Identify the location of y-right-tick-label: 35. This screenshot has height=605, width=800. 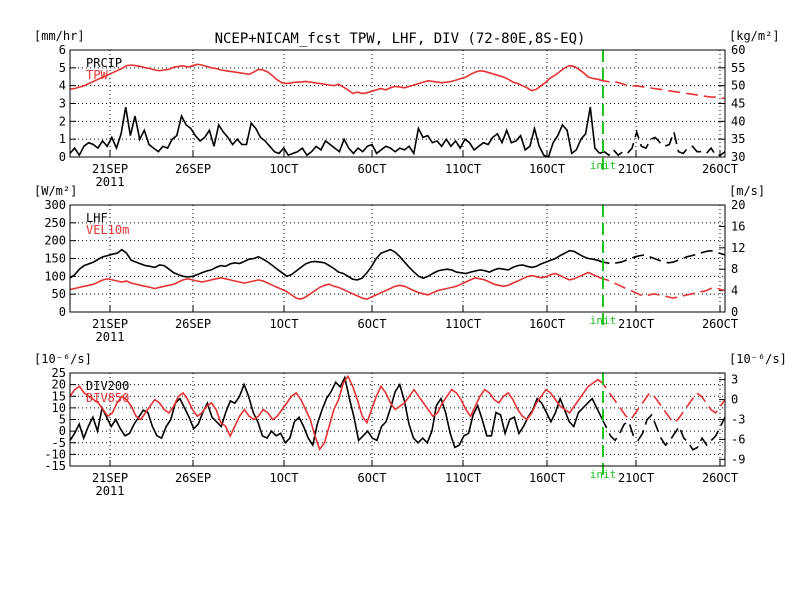
(738, 139).